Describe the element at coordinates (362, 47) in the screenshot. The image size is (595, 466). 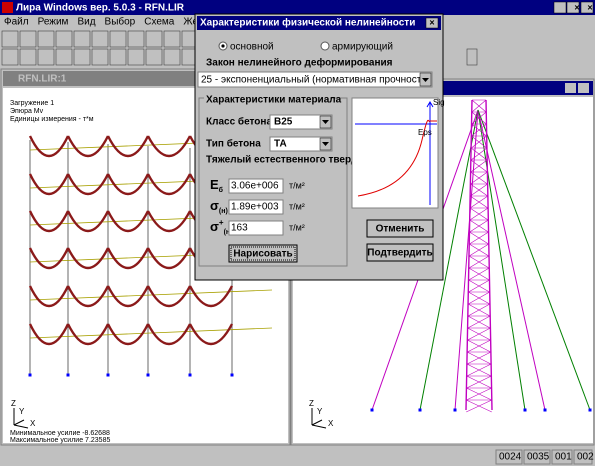
I see `radio-label: армирующий` at that location.